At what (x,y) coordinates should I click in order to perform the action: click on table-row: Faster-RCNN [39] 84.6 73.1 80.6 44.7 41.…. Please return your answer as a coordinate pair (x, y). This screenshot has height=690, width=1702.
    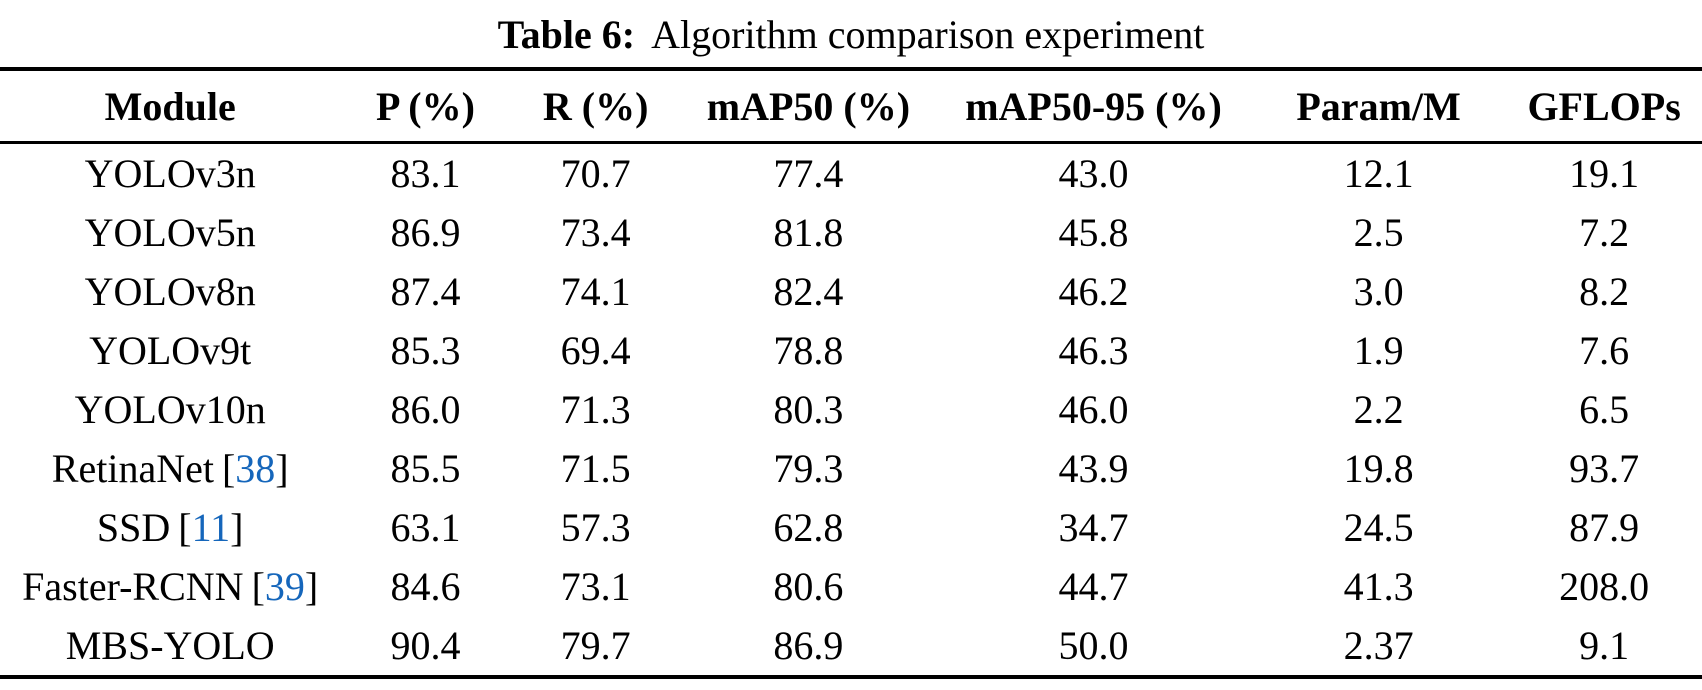
    Looking at the image, I should click on (851, 586).